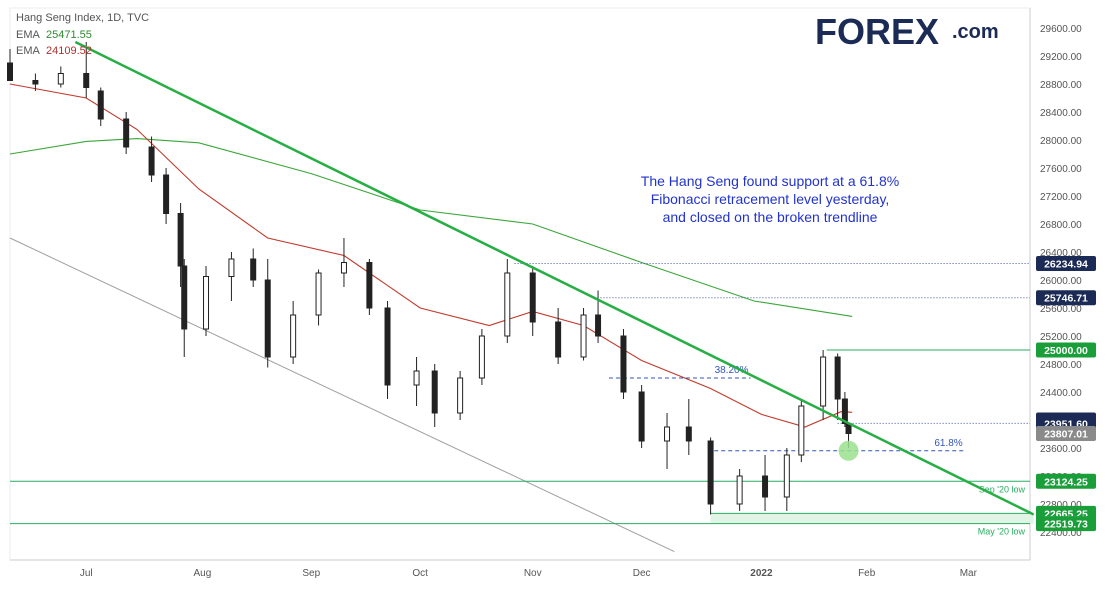 The width and height of the screenshot is (1107, 592). Describe the element at coordinates (69, 51) in the screenshot. I see `ema2-value: 24109.52` at that location.